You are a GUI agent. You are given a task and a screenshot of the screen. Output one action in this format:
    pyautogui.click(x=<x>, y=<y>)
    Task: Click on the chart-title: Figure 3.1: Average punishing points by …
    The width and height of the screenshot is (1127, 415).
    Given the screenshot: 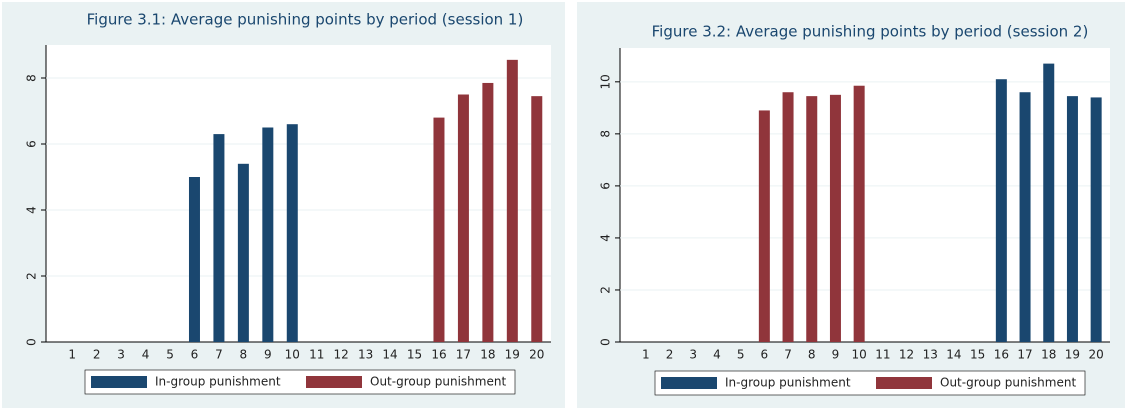 What is the action you would take?
    pyautogui.click(x=305, y=20)
    